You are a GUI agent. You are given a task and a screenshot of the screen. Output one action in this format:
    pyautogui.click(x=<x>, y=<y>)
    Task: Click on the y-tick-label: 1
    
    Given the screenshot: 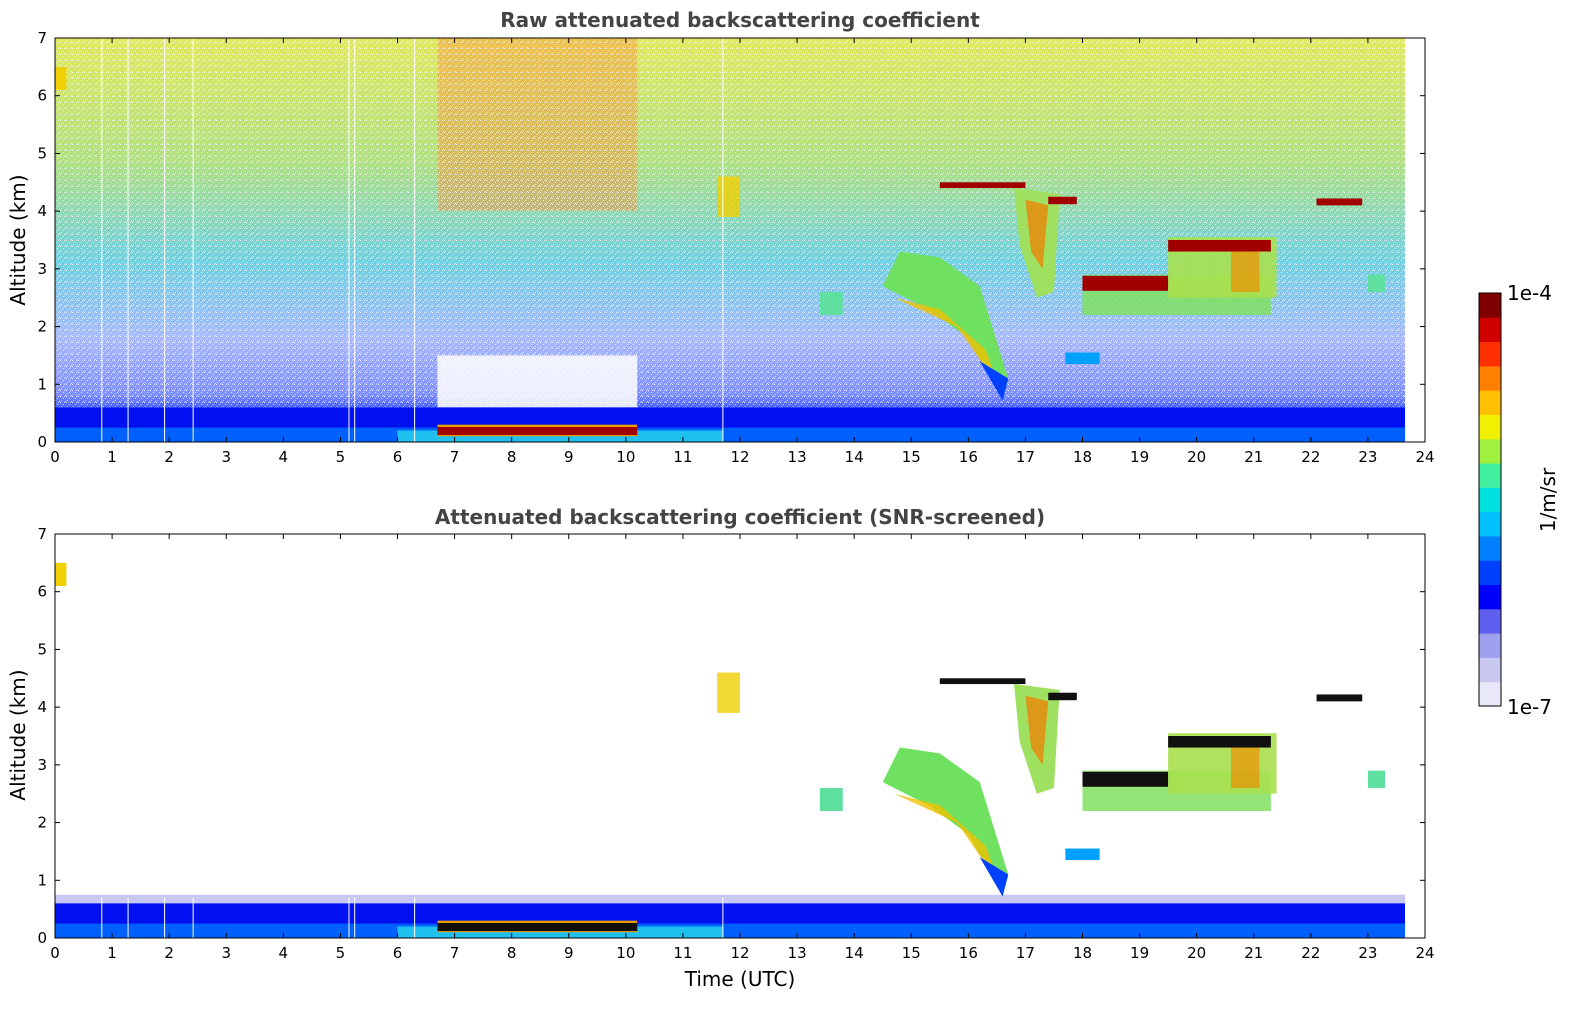 What is the action you would take?
    pyautogui.click(x=42, y=880)
    